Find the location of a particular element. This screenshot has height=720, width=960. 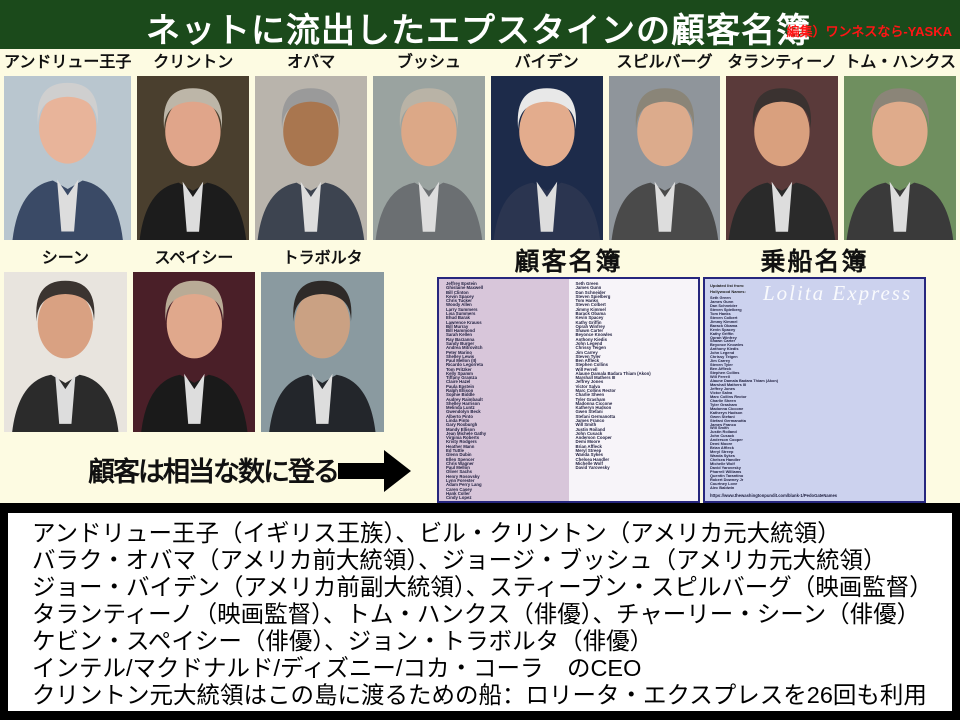

portrait-label: クリントン is located at coordinates (193, 62).